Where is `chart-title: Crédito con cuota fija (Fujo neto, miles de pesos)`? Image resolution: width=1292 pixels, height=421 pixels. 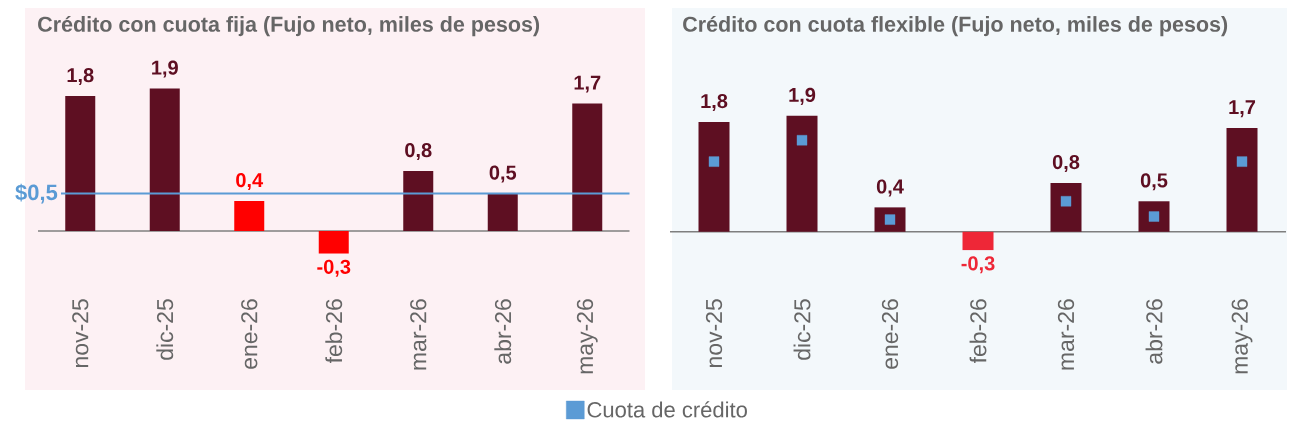 chart-title: Crédito con cuota fija (Fujo neto, miles de pesos) is located at coordinates (289, 26).